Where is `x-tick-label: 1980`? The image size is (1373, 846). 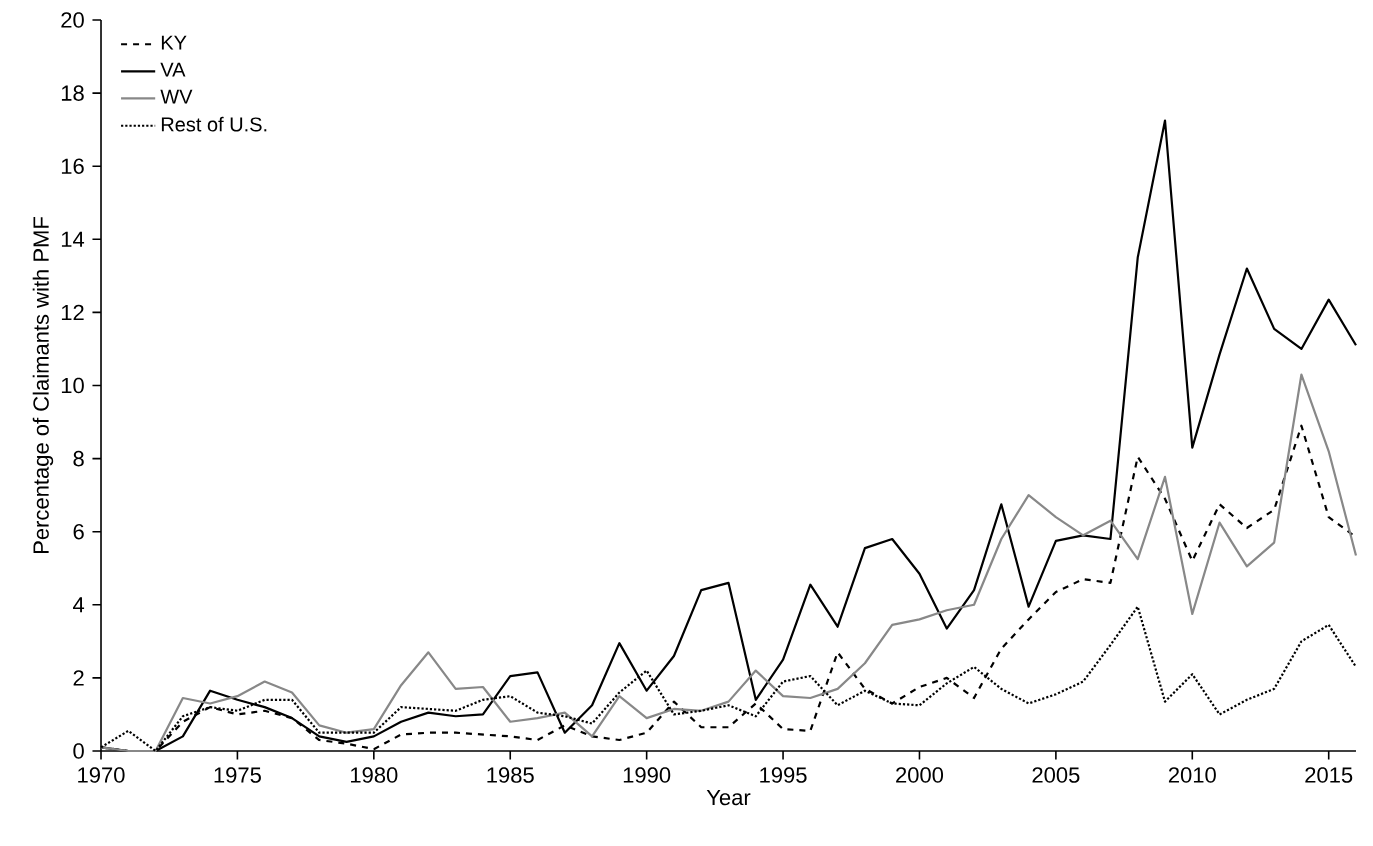 x-tick-label: 1980 is located at coordinates (374, 775).